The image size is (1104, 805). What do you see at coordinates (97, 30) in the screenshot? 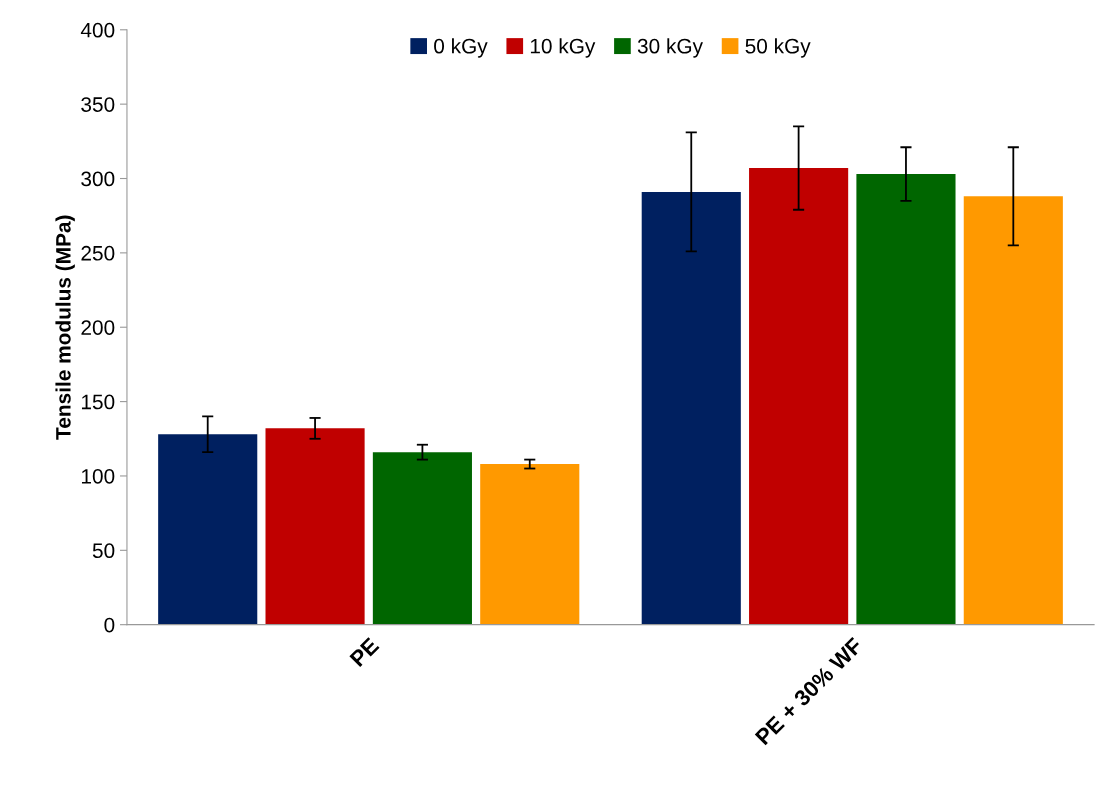
I see `y-tick-label: 400` at bounding box center [97, 30].